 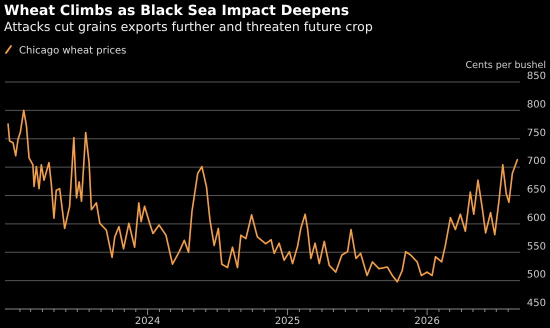 What do you see at coordinates (188, 26) in the screenshot?
I see `chart-subtitle: Attacks cut grains exports further and threaten future crop` at bounding box center [188, 26].